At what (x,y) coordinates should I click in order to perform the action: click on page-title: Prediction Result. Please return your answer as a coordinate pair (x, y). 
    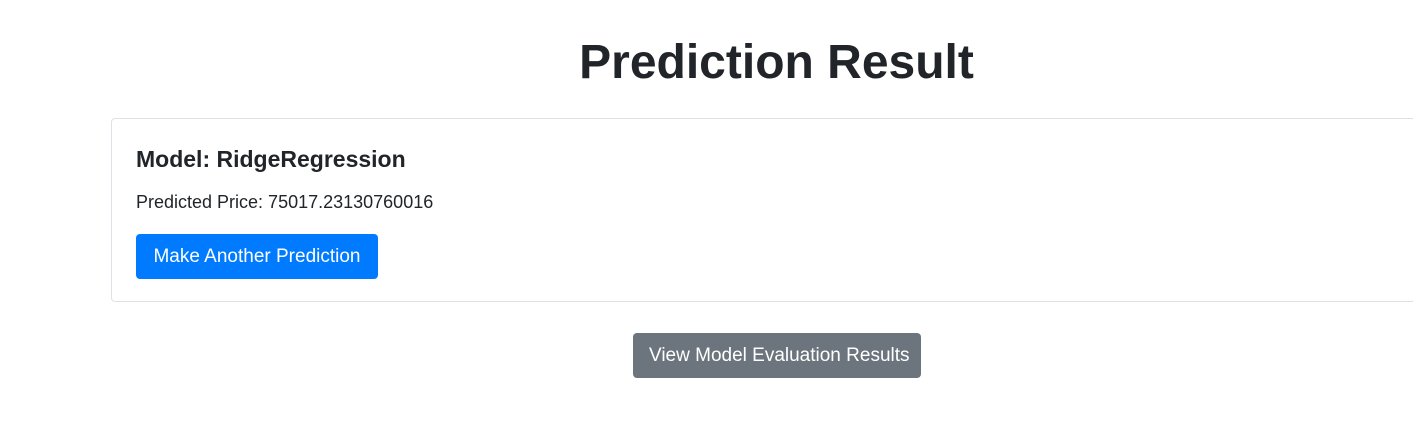
    Looking at the image, I should click on (776, 62).